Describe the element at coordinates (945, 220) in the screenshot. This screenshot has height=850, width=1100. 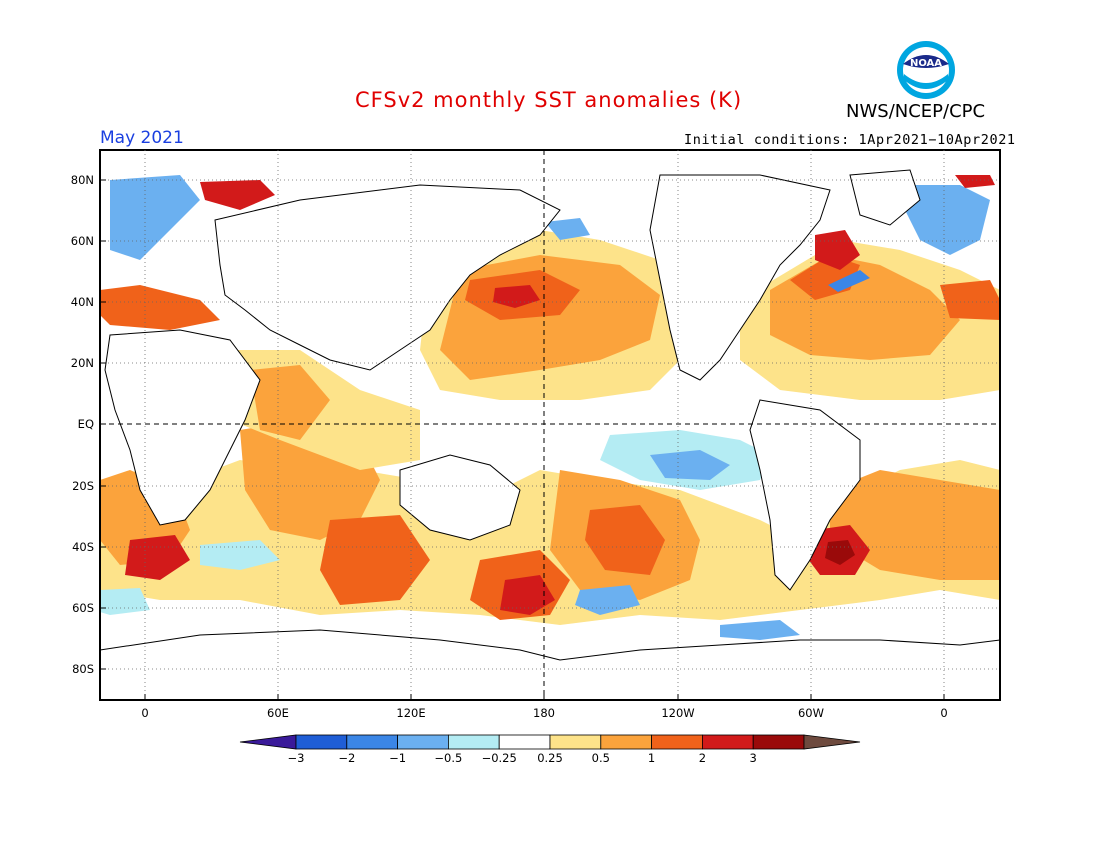
I see `cold-patch-arctic-east` at that location.